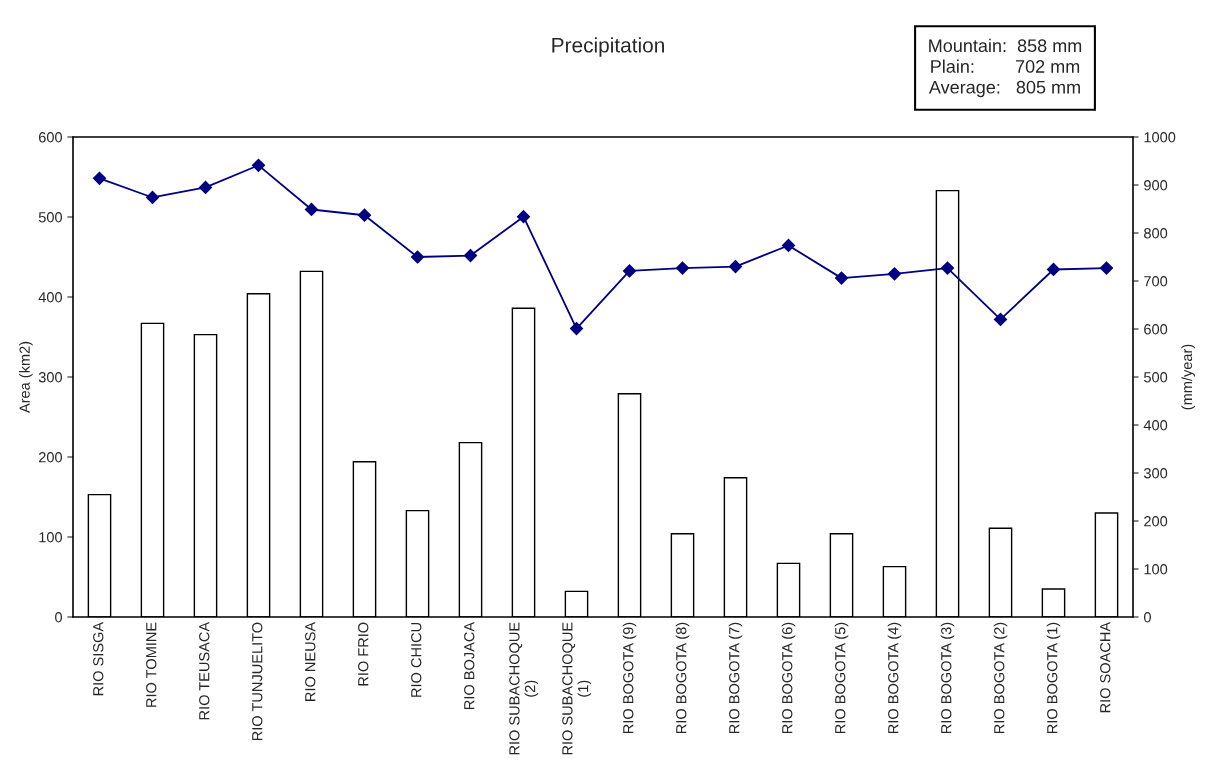 Image resolution: width=1214 pixels, height=783 pixels. I want to click on y-axis-title: Area (km2), so click(26, 377).